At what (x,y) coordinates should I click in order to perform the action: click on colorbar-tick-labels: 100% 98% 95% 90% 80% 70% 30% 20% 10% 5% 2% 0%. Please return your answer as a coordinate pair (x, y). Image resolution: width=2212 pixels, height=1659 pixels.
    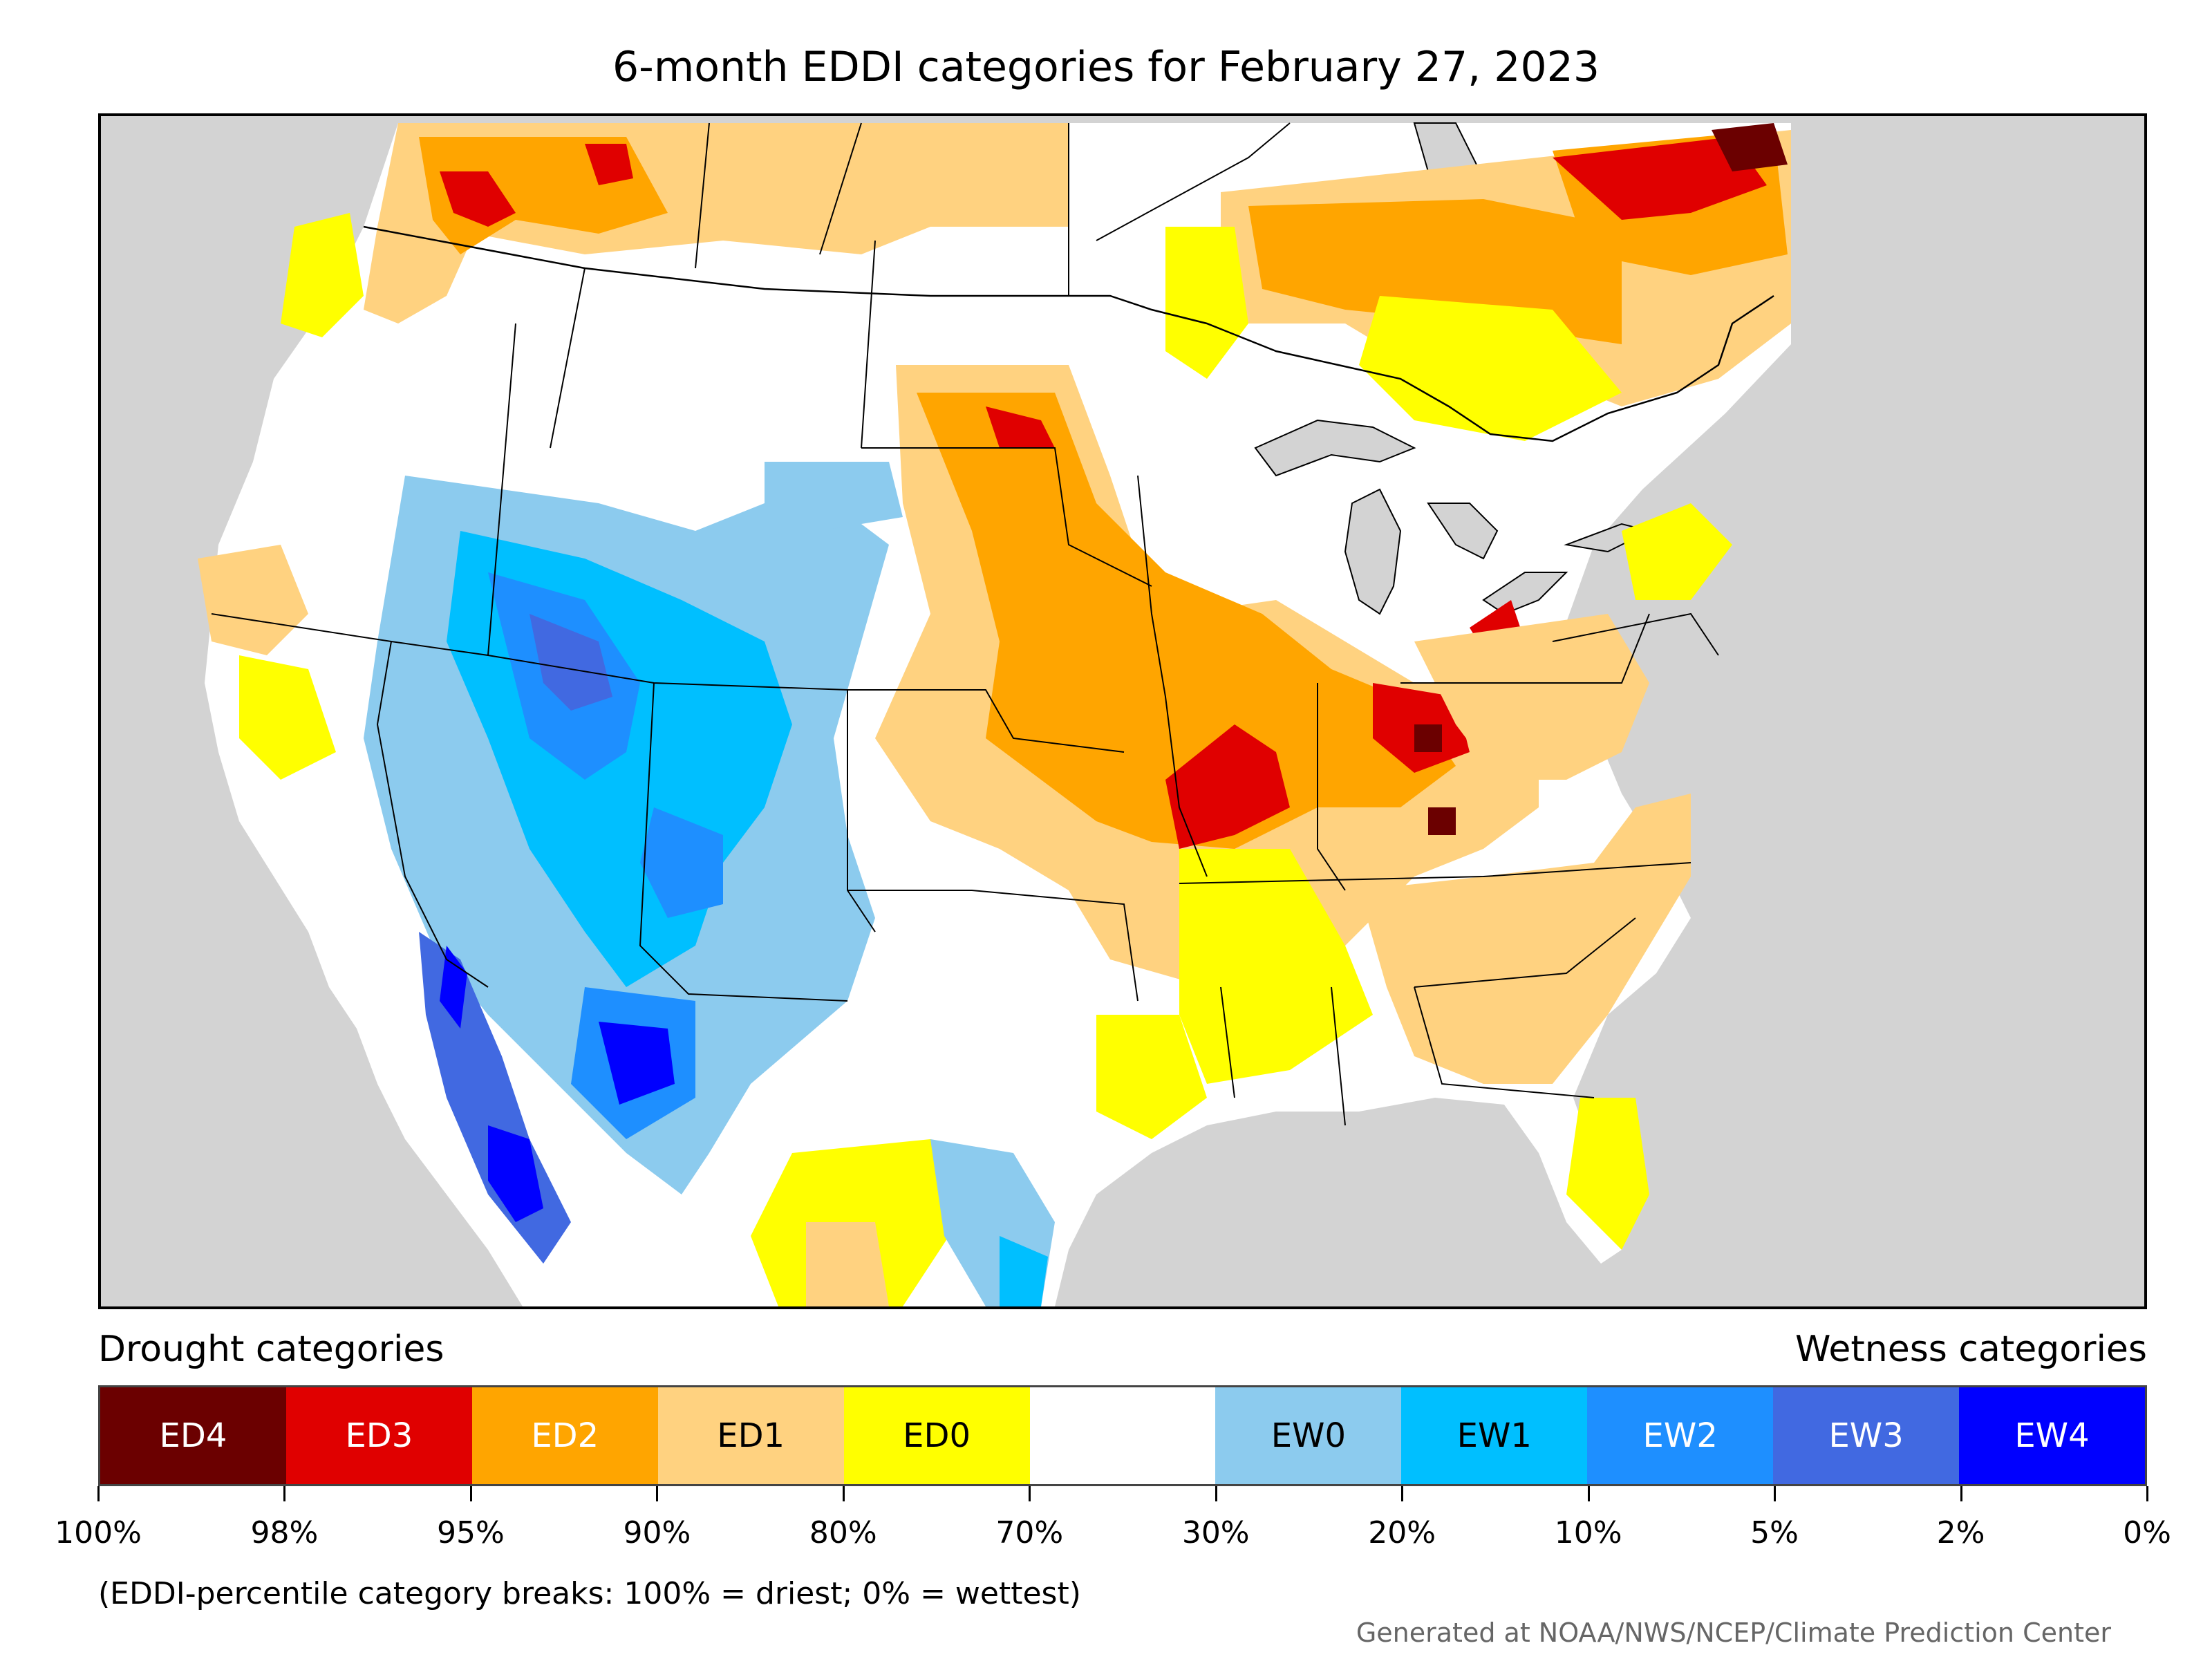
    Looking at the image, I should click on (1113, 1536).